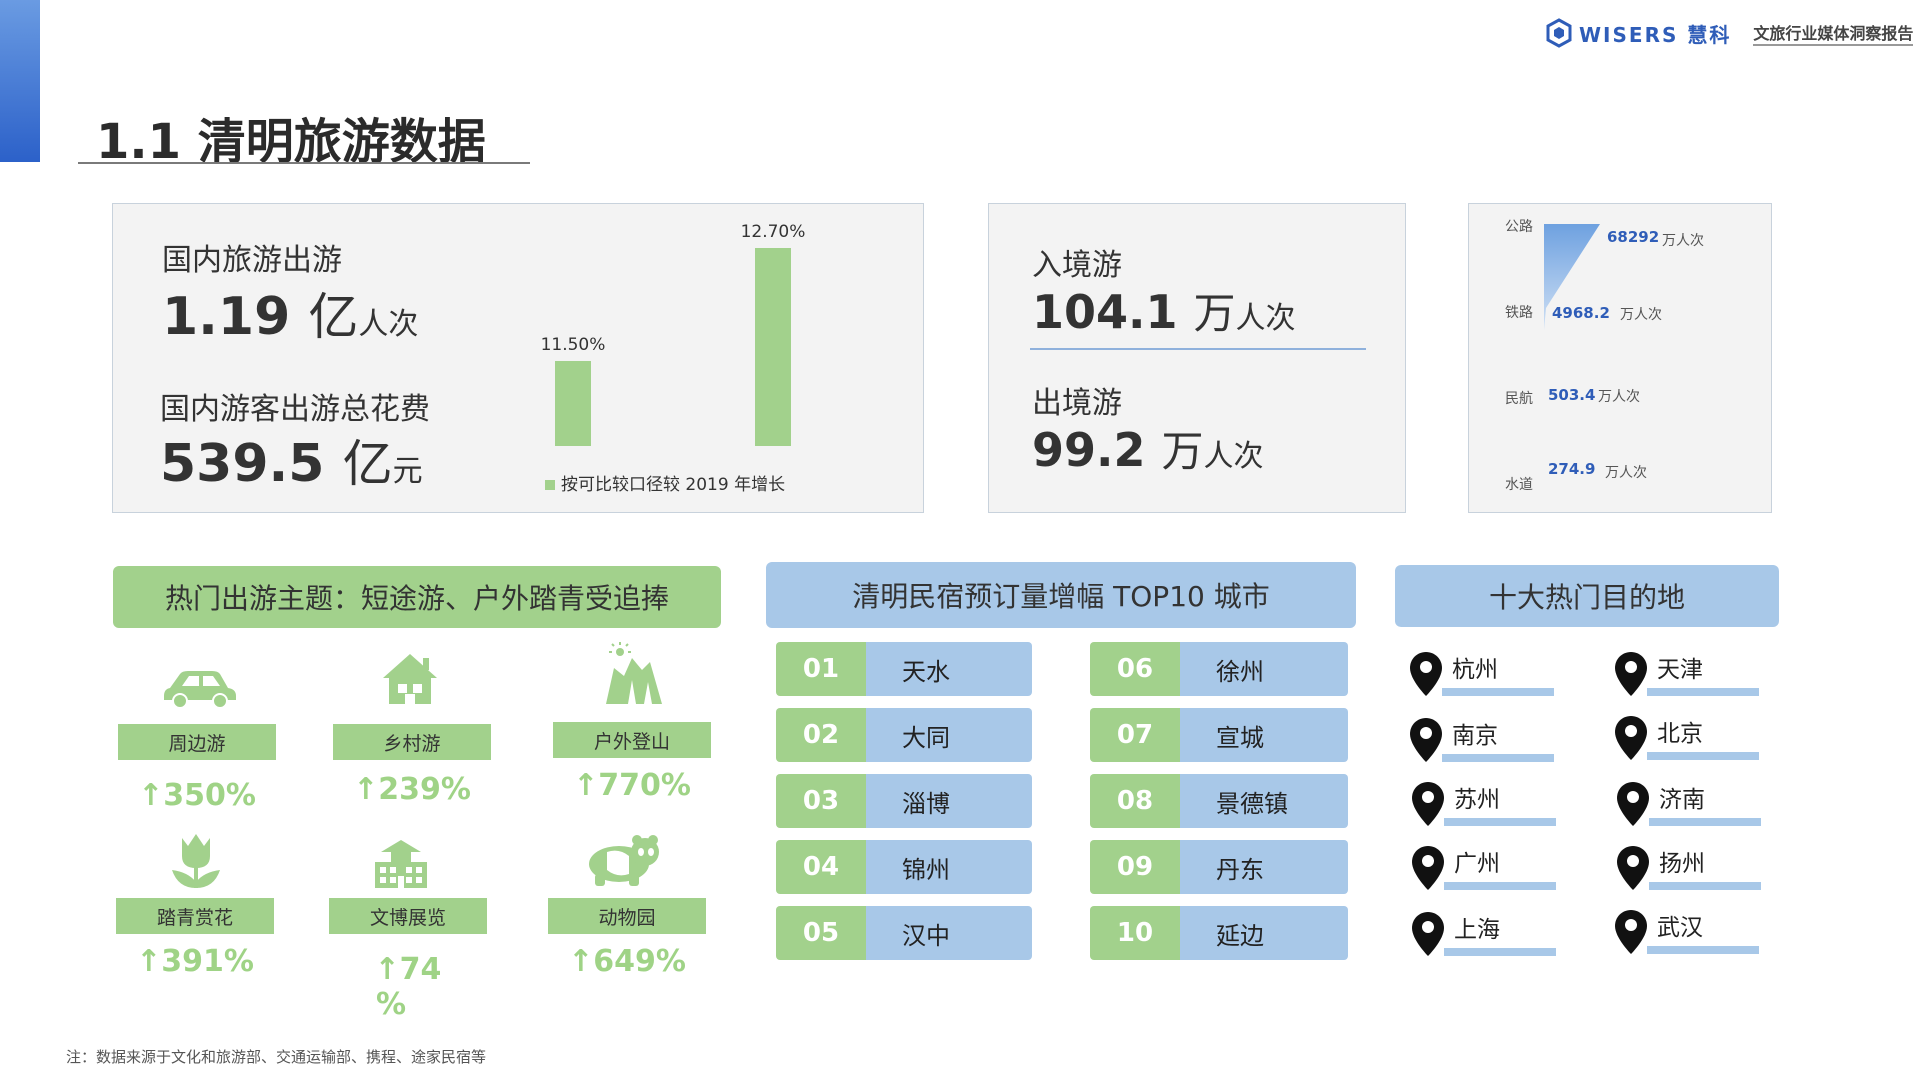 This screenshot has height=1080, width=1920. Describe the element at coordinates (412, 789) in the screenshot. I see `theme-growth-rural: ↑239%` at that location.